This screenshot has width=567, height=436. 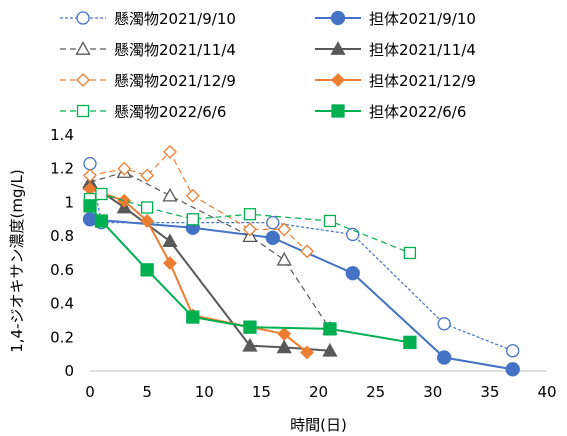 I want to click on x-tick-label: 35, so click(x=489, y=392).